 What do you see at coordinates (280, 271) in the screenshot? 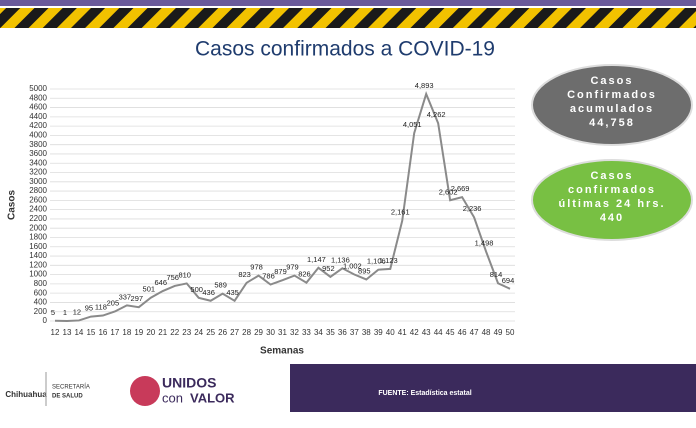
I see `value-label: 879` at bounding box center [280, 271].